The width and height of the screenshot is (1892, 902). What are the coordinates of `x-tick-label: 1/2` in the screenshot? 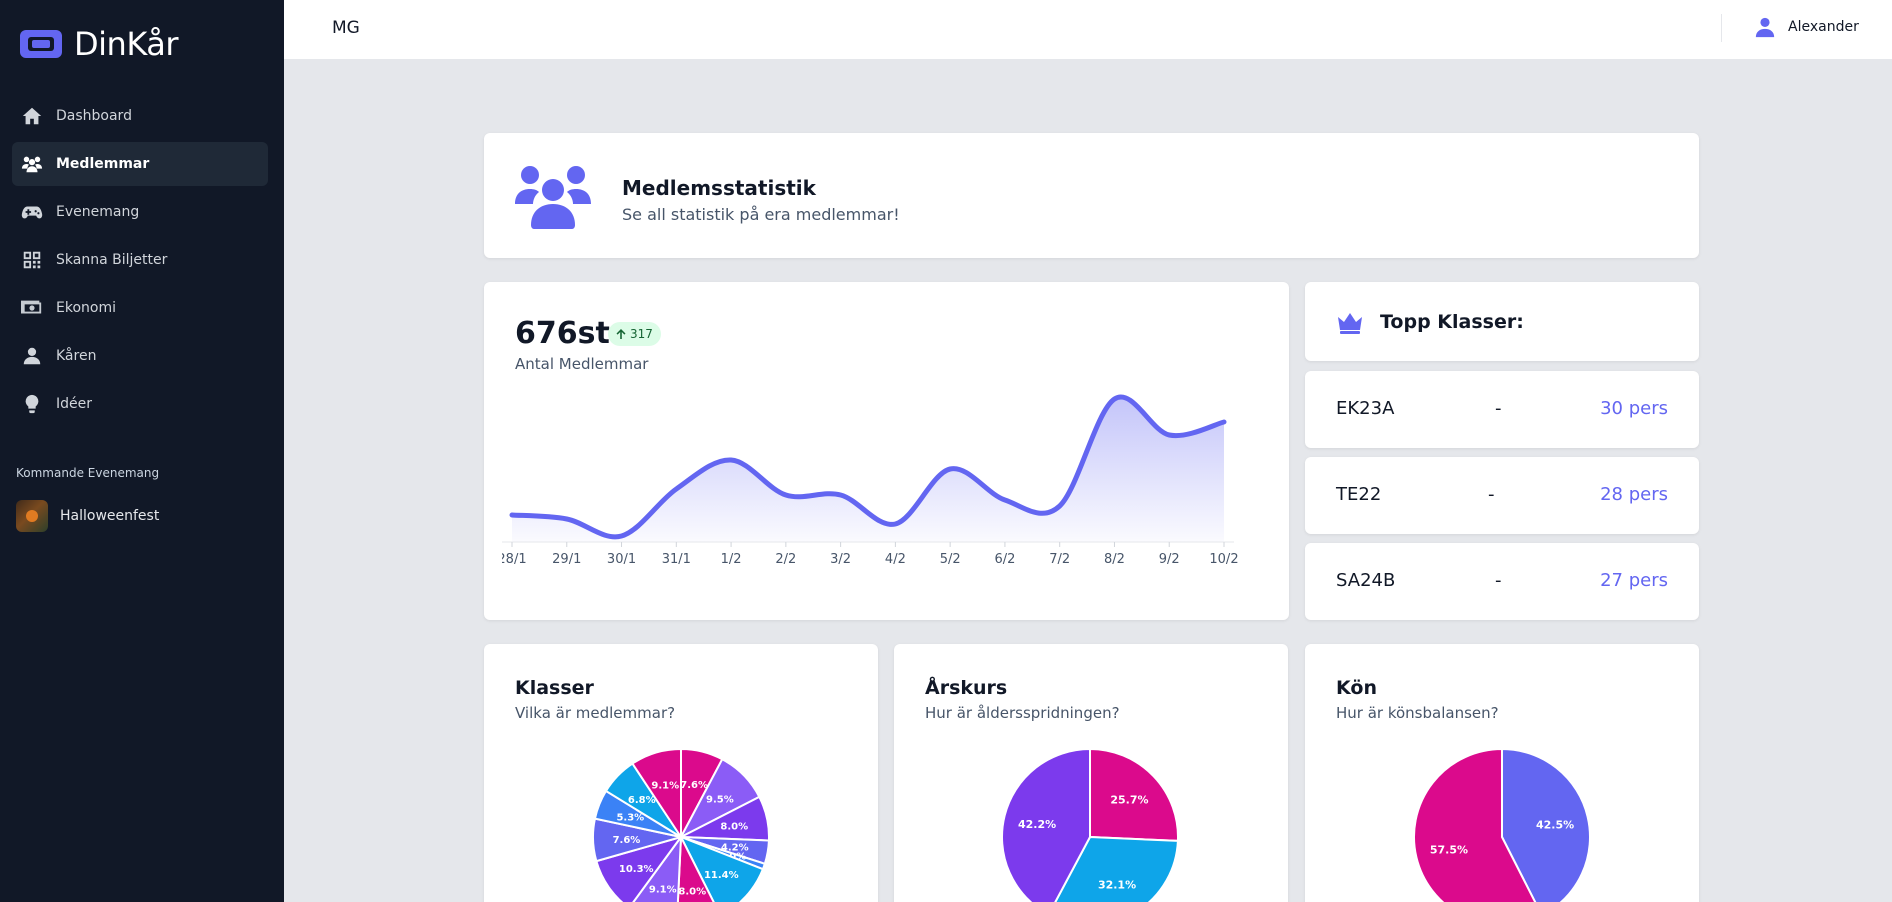 It's located at (731, 559).